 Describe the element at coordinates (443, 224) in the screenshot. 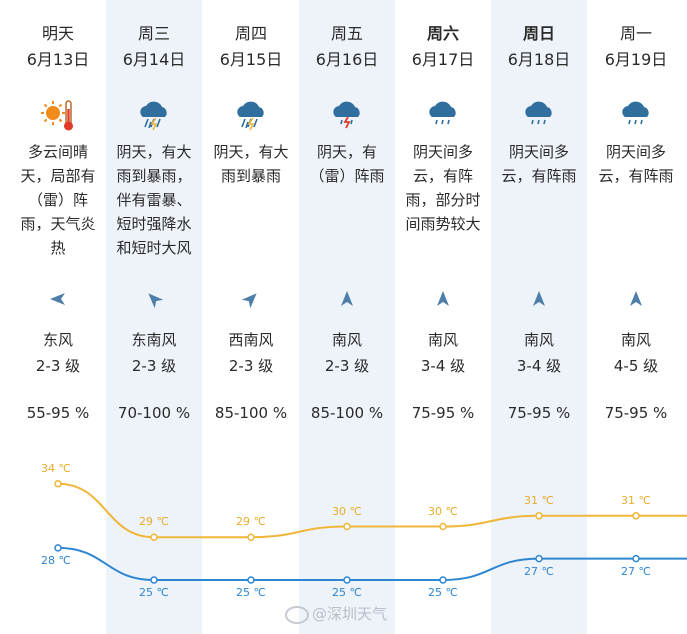

I see `description-line: 间雨势较大` at that location.